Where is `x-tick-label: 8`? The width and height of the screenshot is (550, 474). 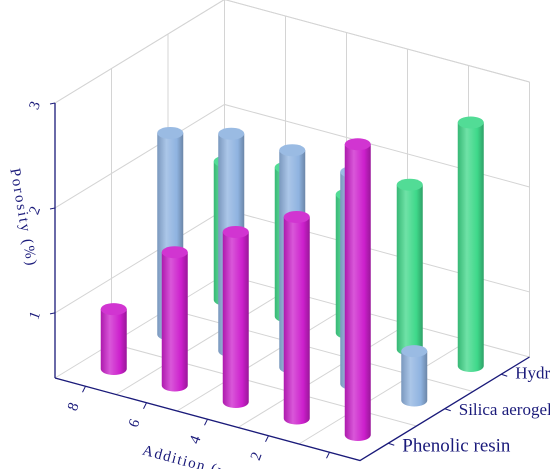 x-tick-label: 8 is located at coordinates (74, 407).